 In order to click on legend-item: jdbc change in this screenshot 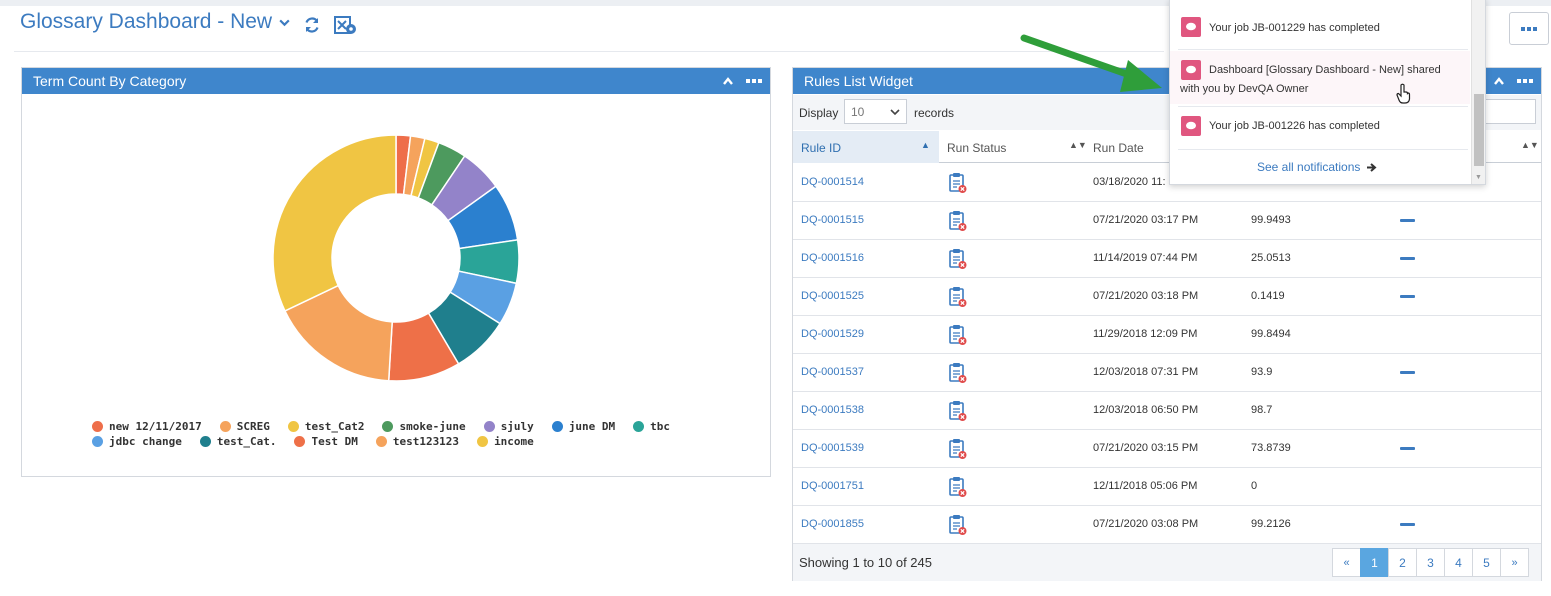, I will do `click(137, 441)`.